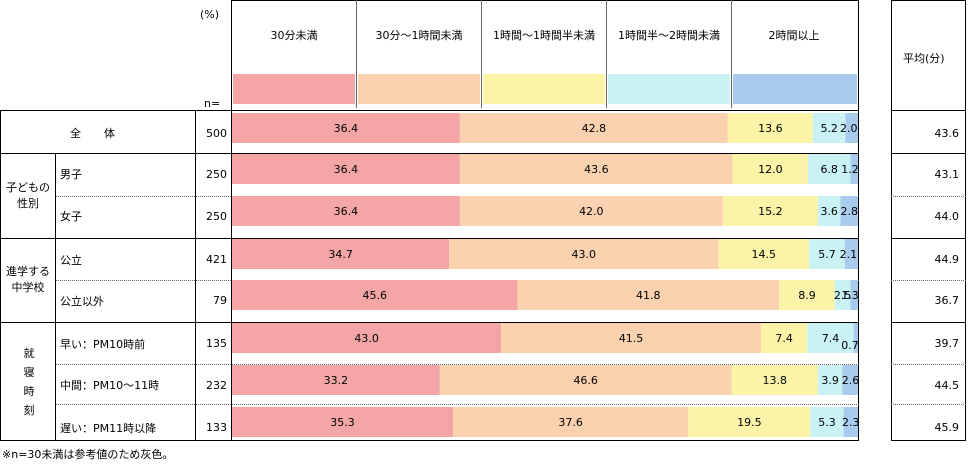  I want to click on bar-value-label: 2.6, so click(850, 380).